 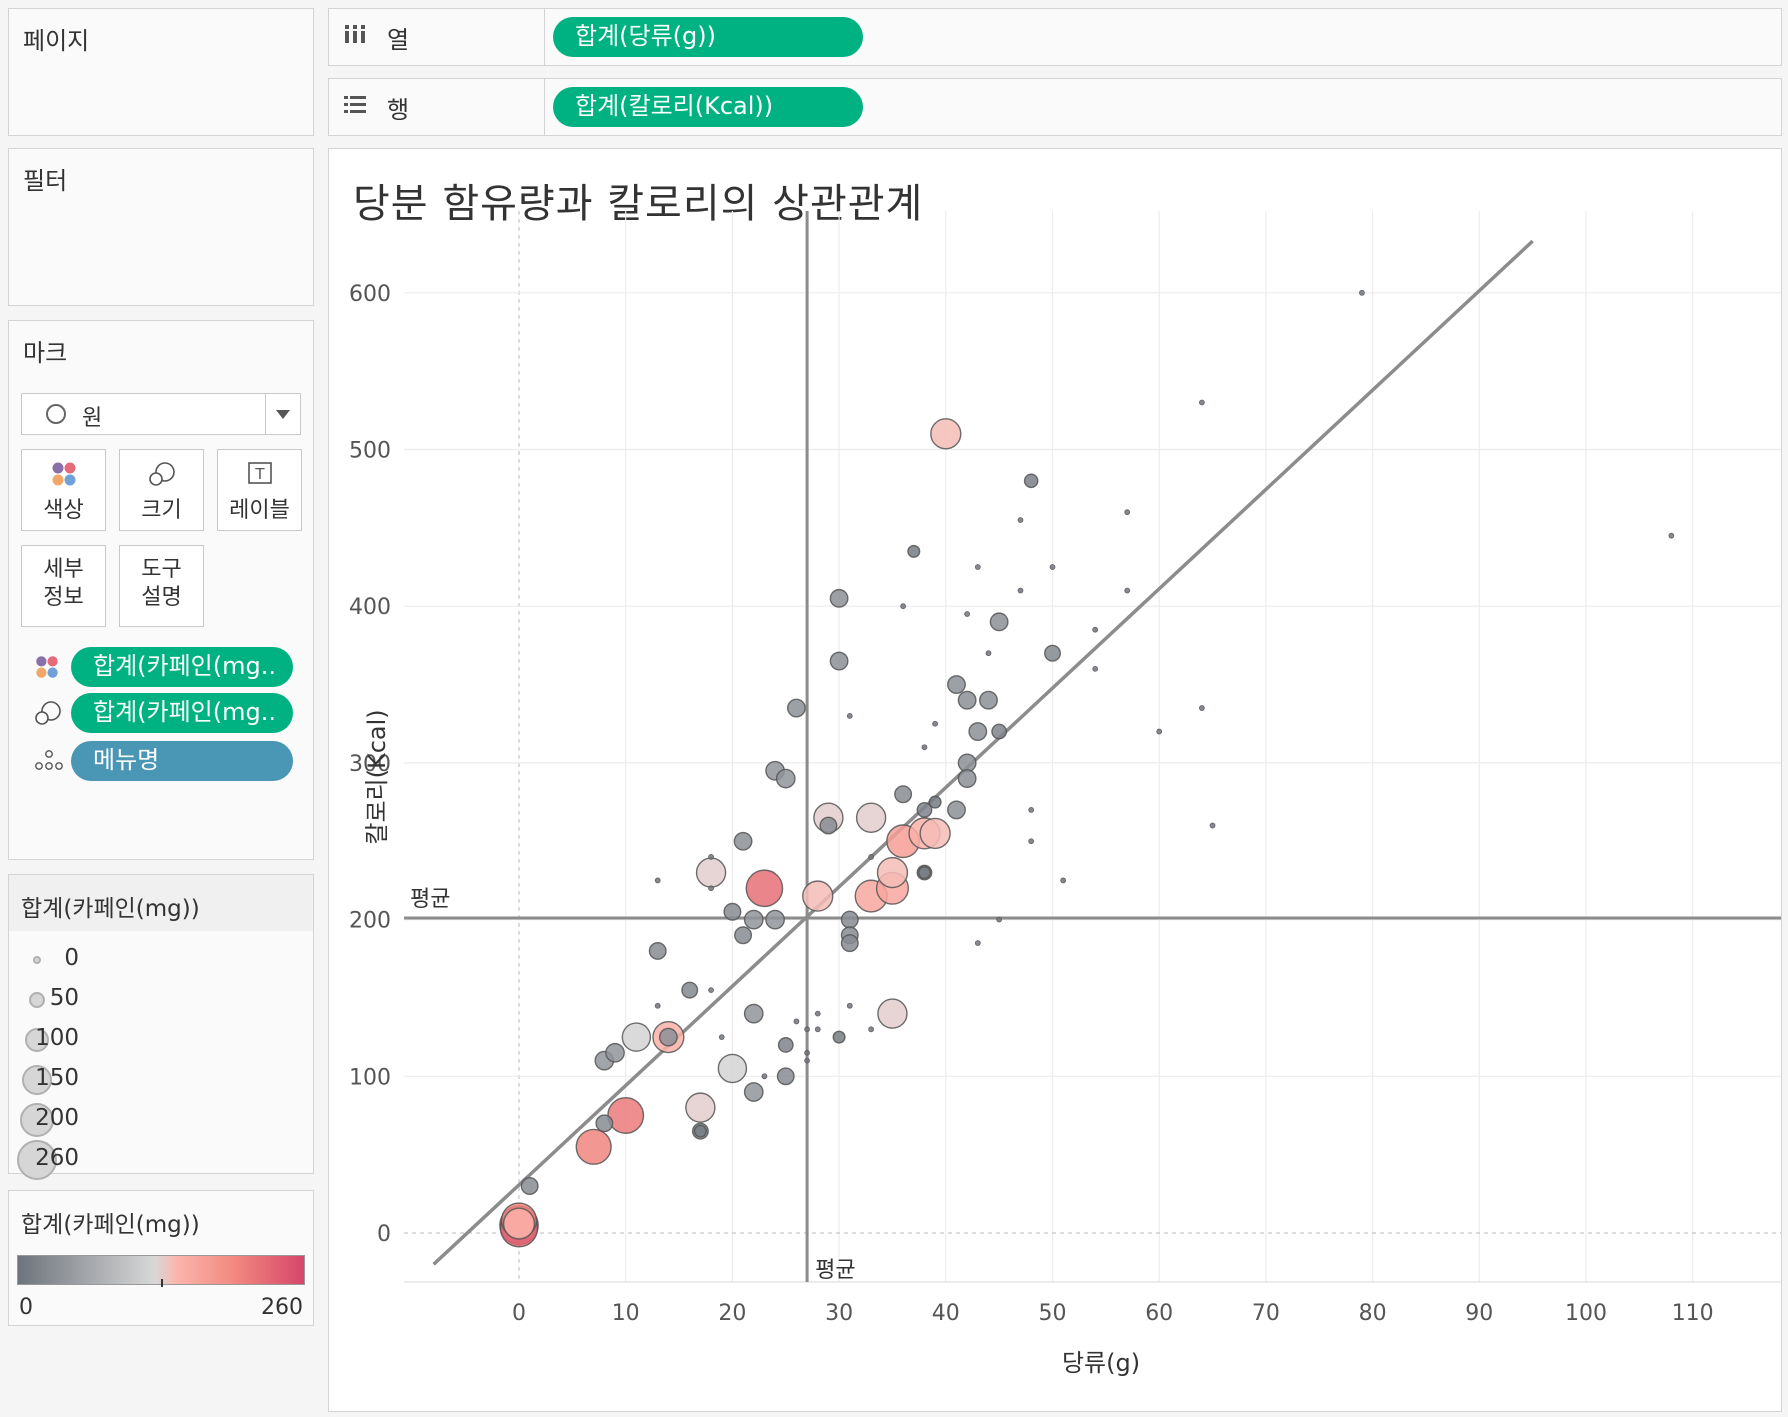 What do you see at coordinates (732, 1313) in the screenshot?
I see `x-tick-label: 20` at bounding box center [732, 1313].